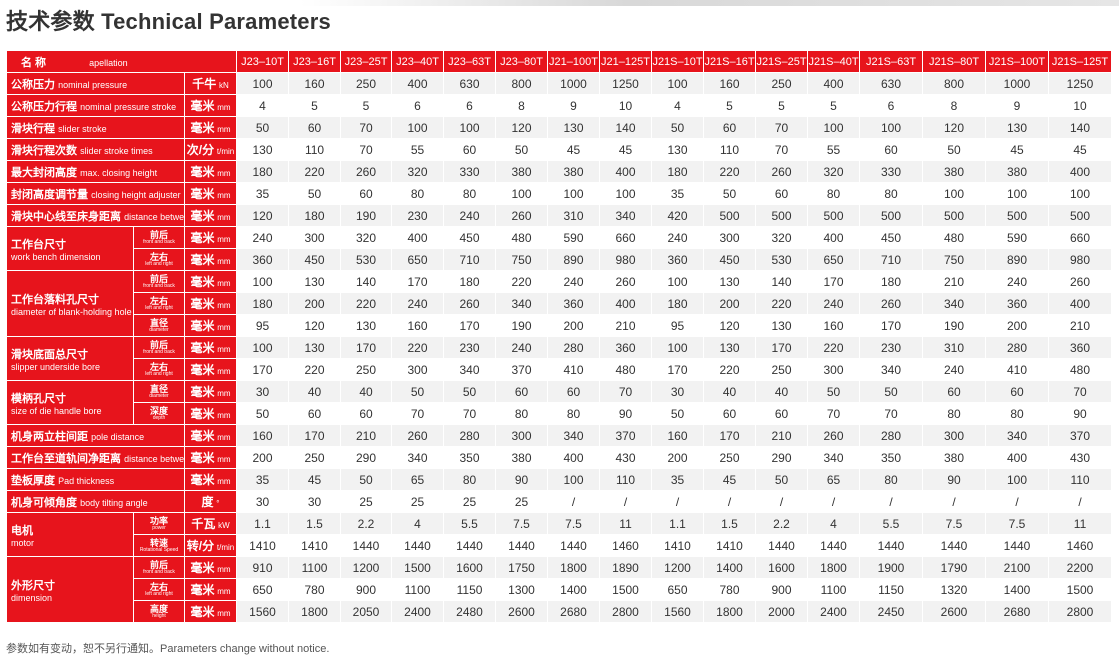 This screenshot has width=1119, height=666. Describe the element at coordinates (56, 410) in the screenshot. I see `row-label-en: size of die handle bore` at that location.